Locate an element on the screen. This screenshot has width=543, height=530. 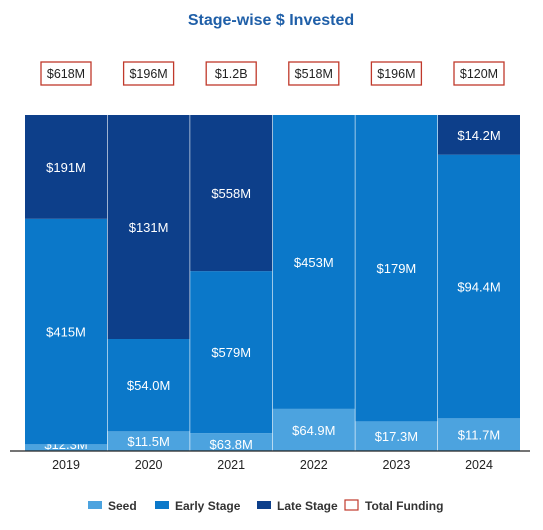
bar-segment-early-stage-2021 is located at coordinates (231, 352).